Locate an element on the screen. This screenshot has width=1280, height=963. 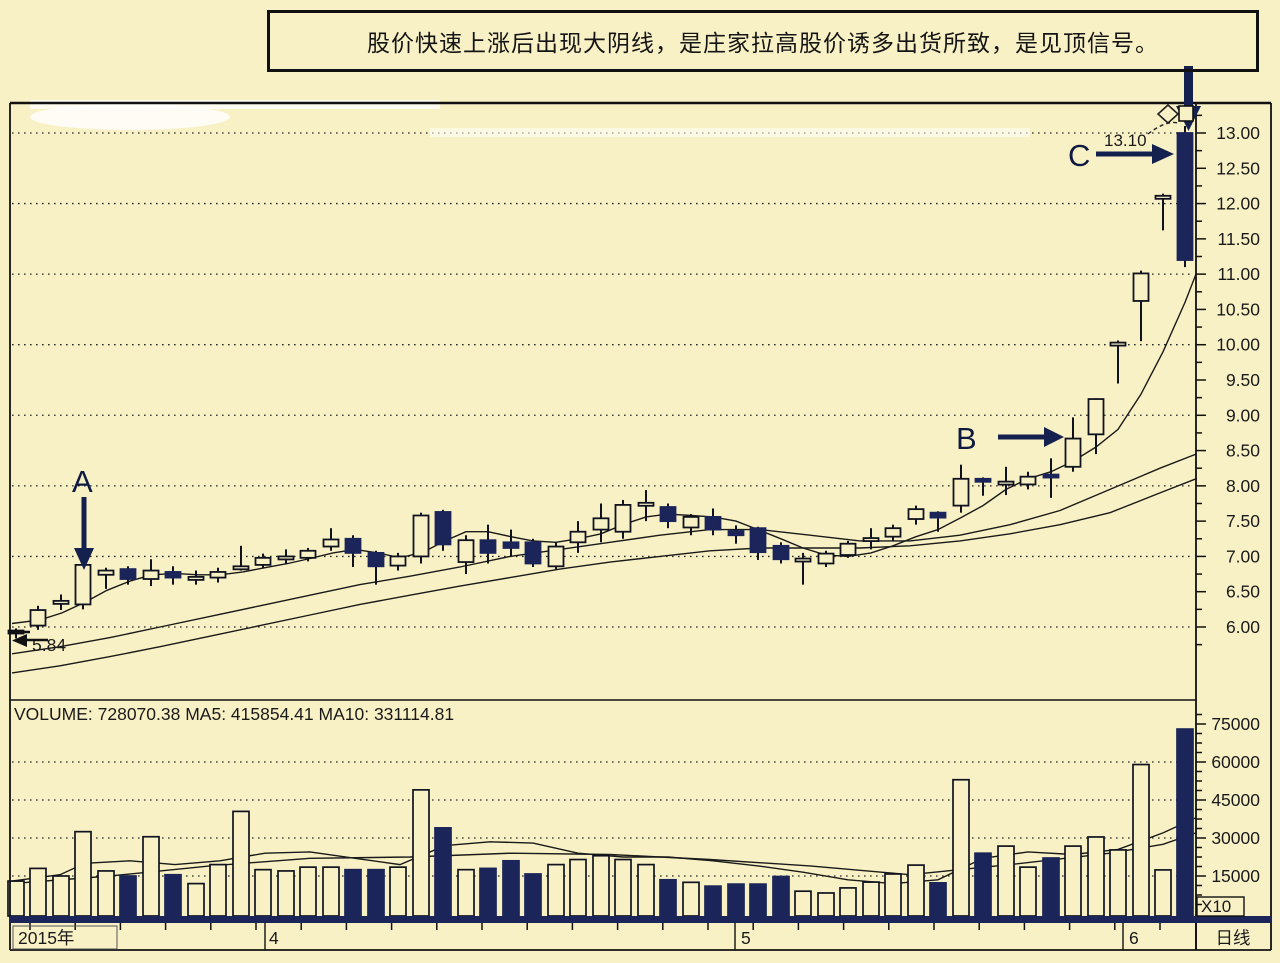
price-axis-label: 12.50 is located at coordinates (1238, 168).